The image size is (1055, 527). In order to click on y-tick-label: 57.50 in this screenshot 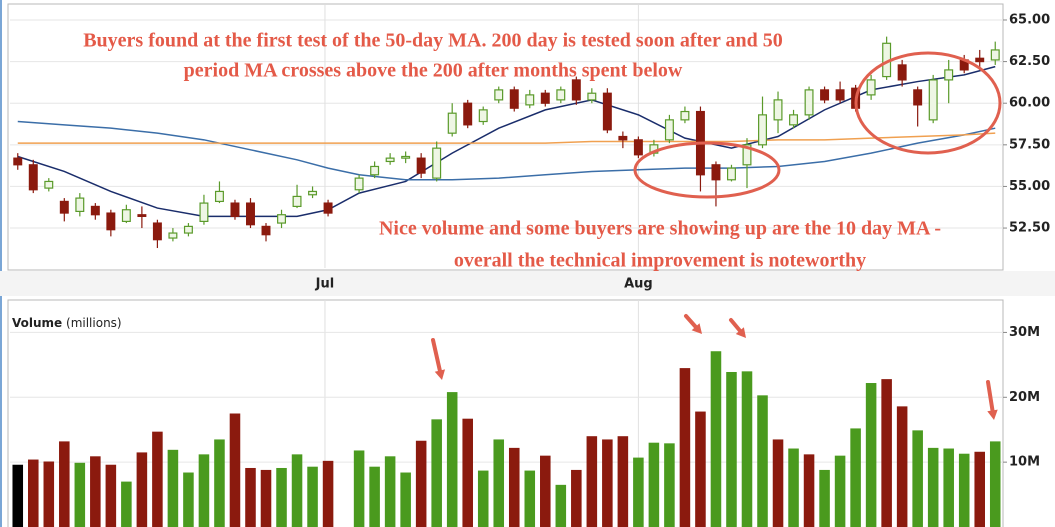, I will do `click(1029, 144)`.